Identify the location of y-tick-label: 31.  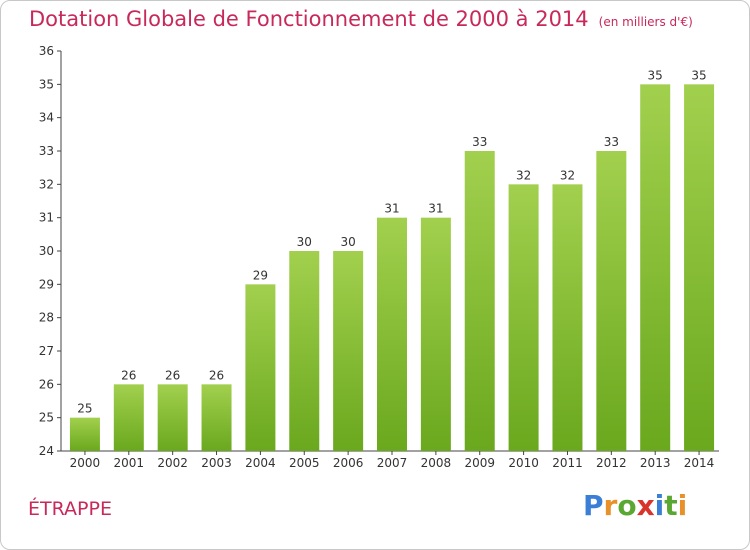
(46, 218).